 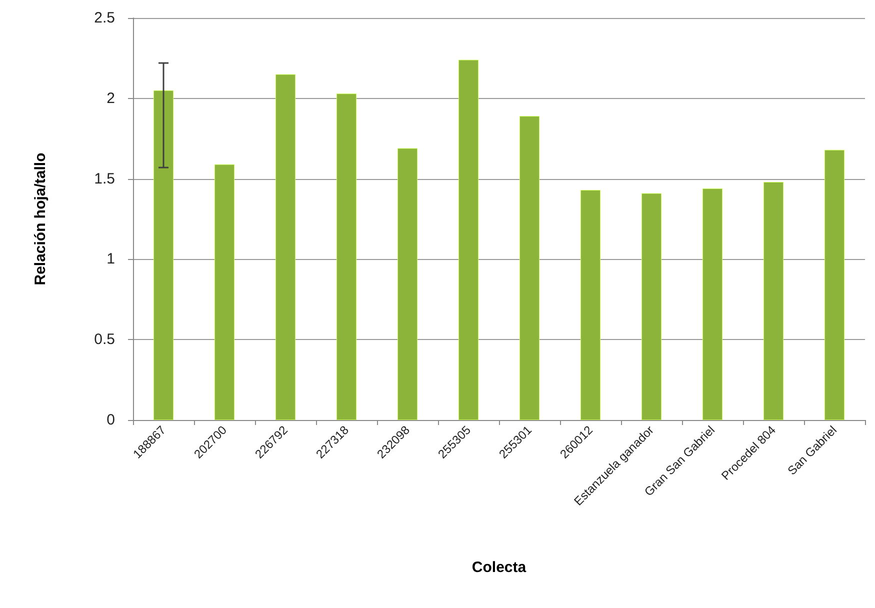 I want to click on x-axis-title: Colecta, so click(x=499, y=567).